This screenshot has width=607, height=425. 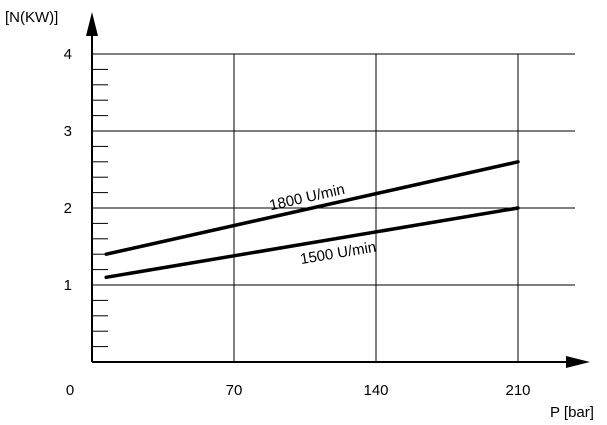 I want to click on x-tick-label: 140, so click(x=375, y=390).